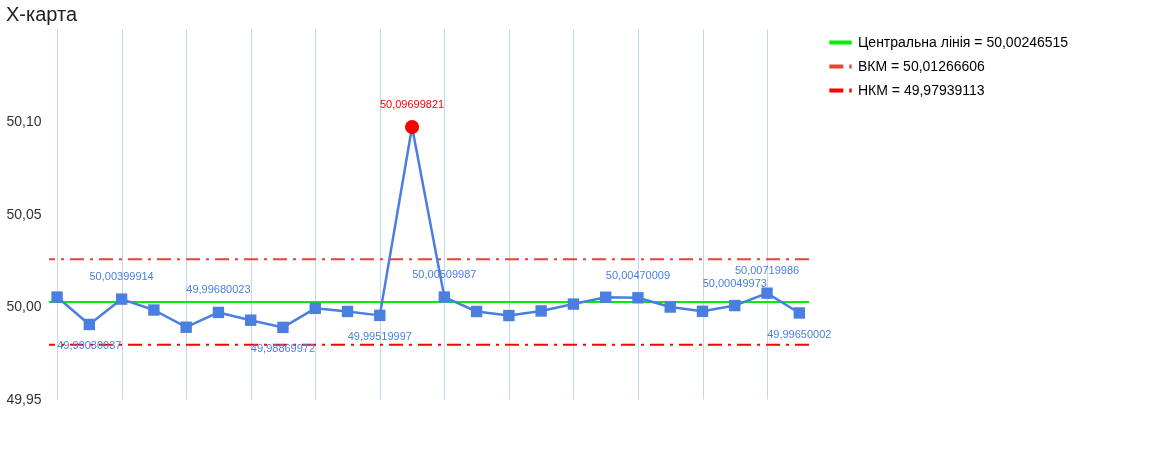 Image resolution: width=1170 pixels, height=452 pixels. What do you see at coordinates (24, 121) in the screenshot?
I see `y-tick-label: 50,10` at bounding box center [24, 121].